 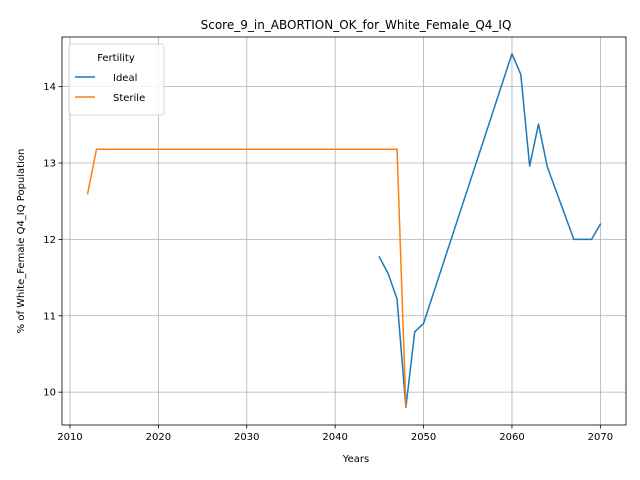 I want to click on y-tick-label: 10, so click(x=49, y=393).